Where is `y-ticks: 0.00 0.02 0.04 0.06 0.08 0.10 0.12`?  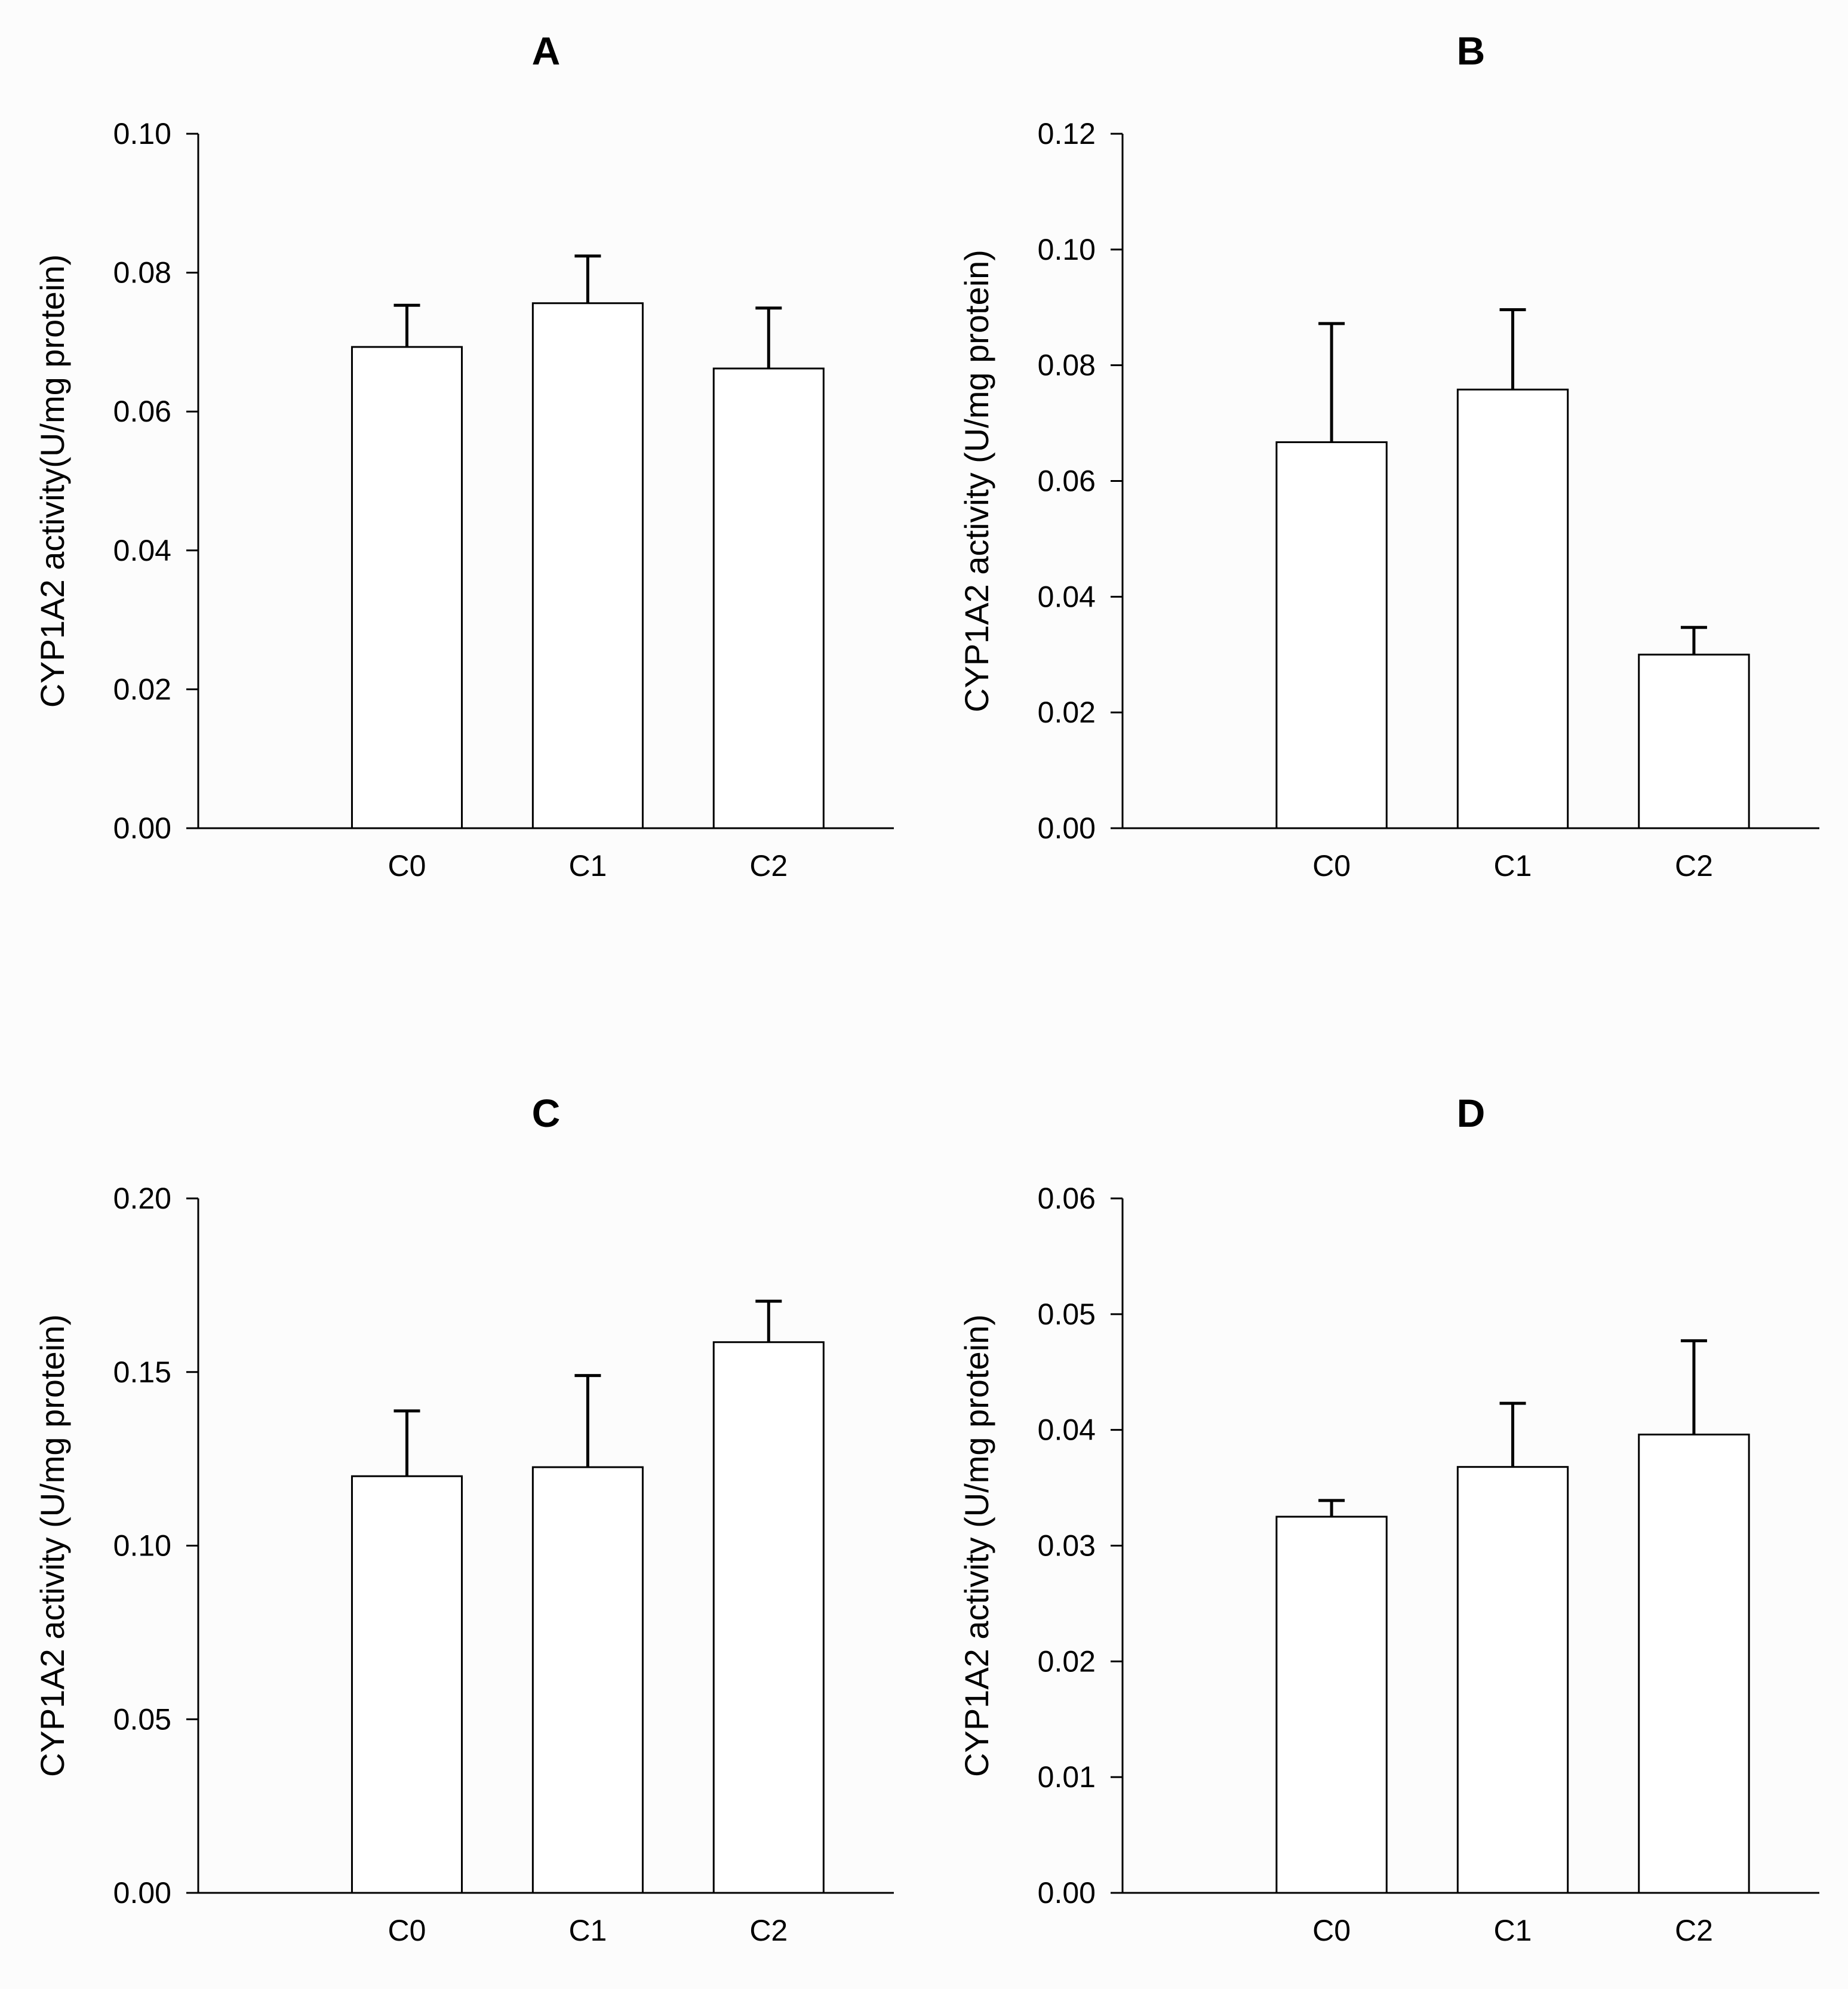 y-ticks: 0.00 0.02 0.04 0.06 0.08 0.10 0.12 is located at coordinates (1080, 481).